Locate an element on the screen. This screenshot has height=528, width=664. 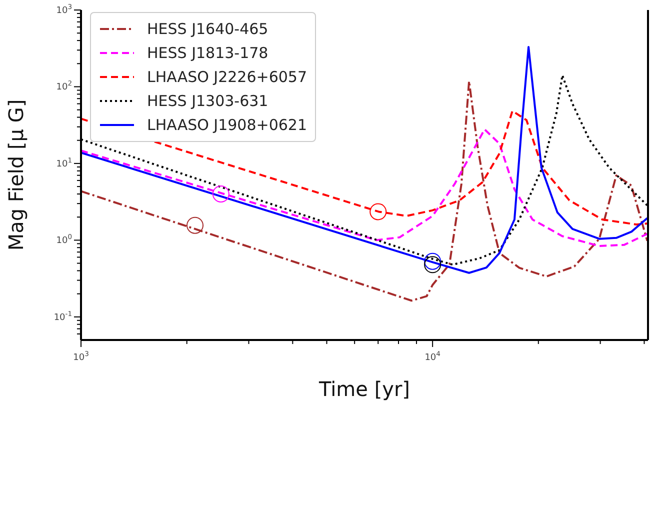
x-axis-title: Time [yr] is located at coordinates (364, 389).